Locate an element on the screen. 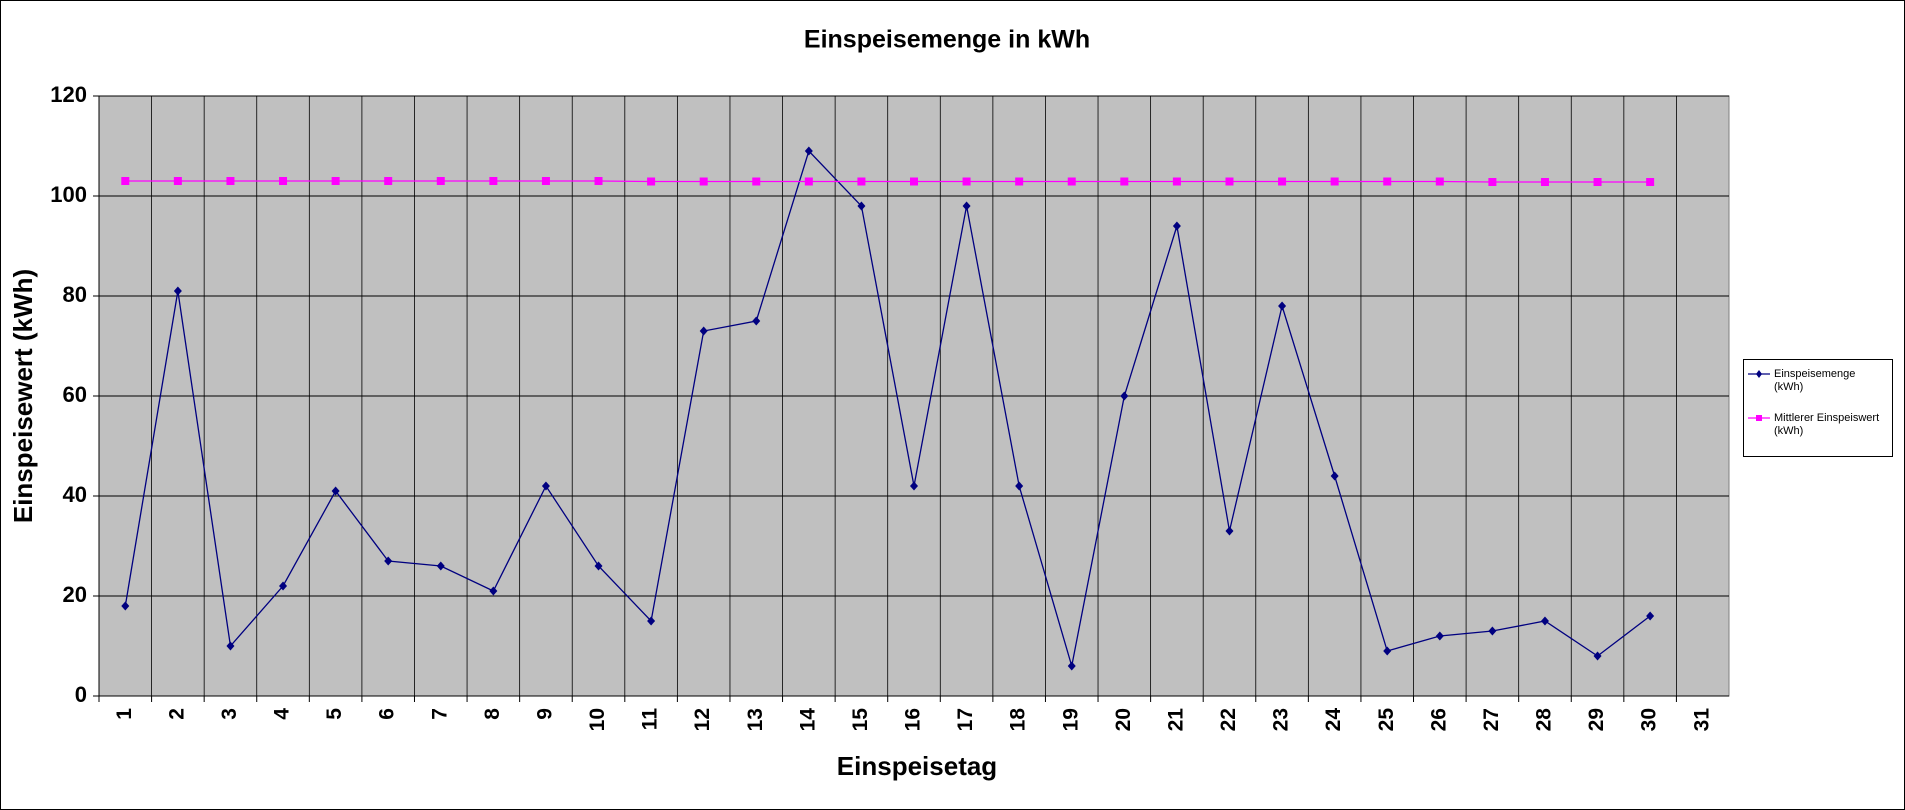 Image resolution: width=1905 pixels, height=810 pixels. chart-title: Einspeisemenge in kWh is located at coordinates (947, 40).